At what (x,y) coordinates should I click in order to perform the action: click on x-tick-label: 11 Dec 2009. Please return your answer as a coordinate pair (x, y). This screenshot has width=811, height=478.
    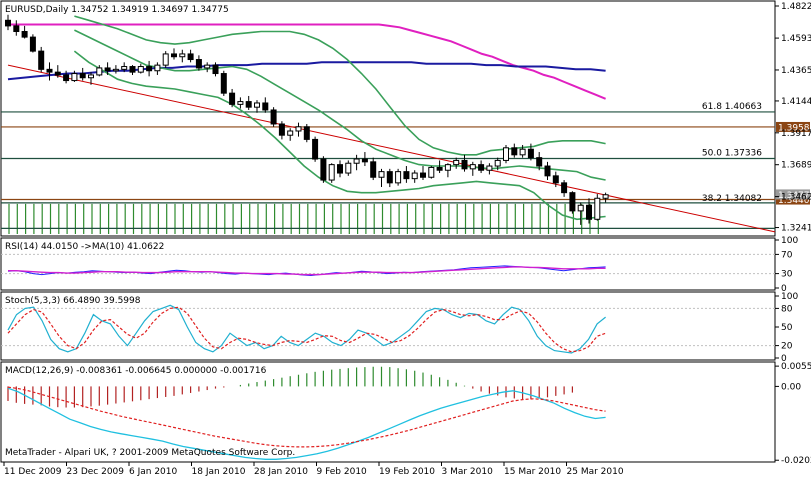
    Looking at the image, I should click on (33, 472).